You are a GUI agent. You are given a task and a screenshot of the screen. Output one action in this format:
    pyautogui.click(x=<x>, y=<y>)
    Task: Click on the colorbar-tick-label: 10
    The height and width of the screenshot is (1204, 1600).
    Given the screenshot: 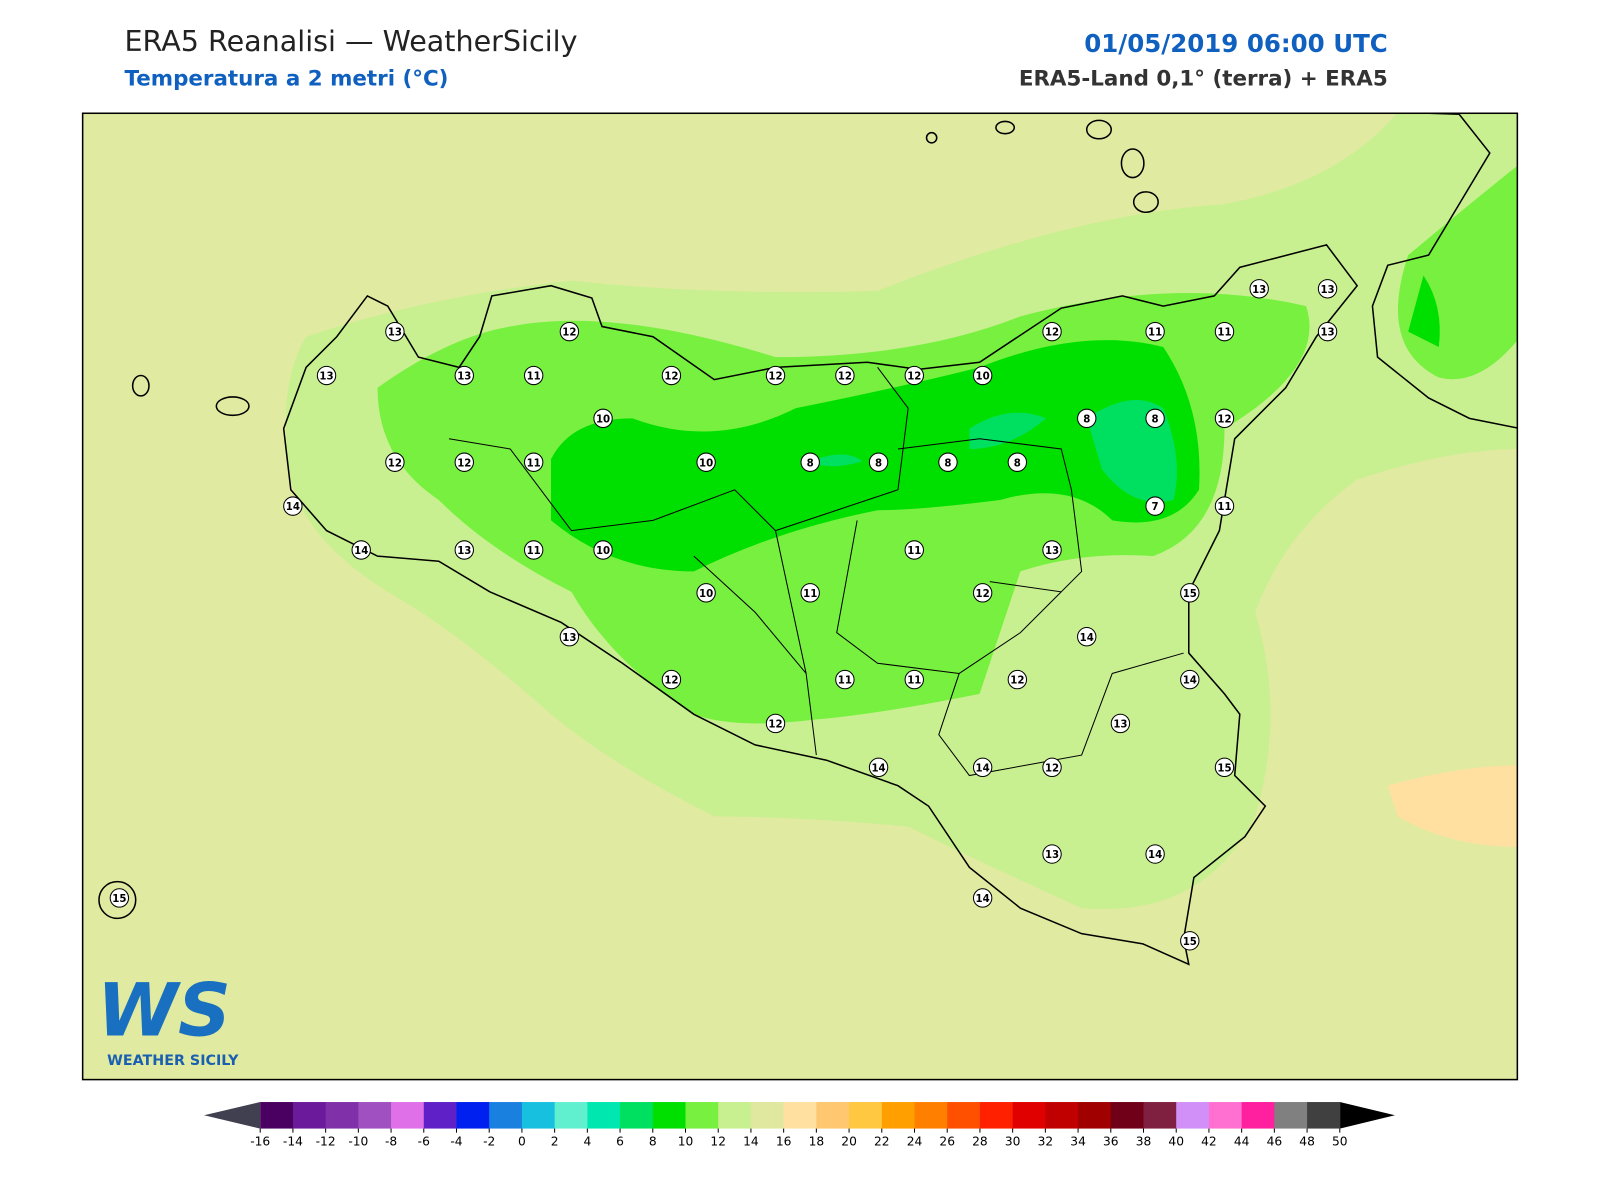 What is the action you would take?
    pyautogui.click(x=686, y=1141)
    